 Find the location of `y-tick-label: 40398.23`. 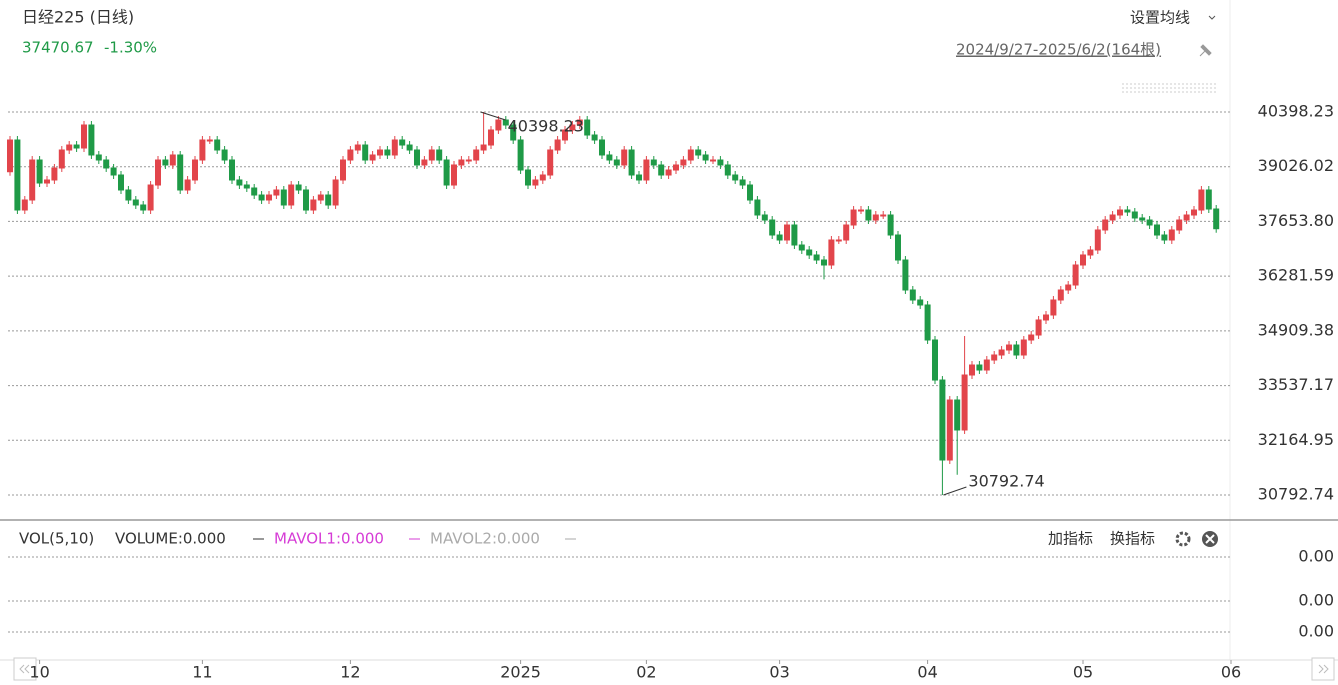

y-tick-label: 40398.23 is located at coordinates (1296, 110).